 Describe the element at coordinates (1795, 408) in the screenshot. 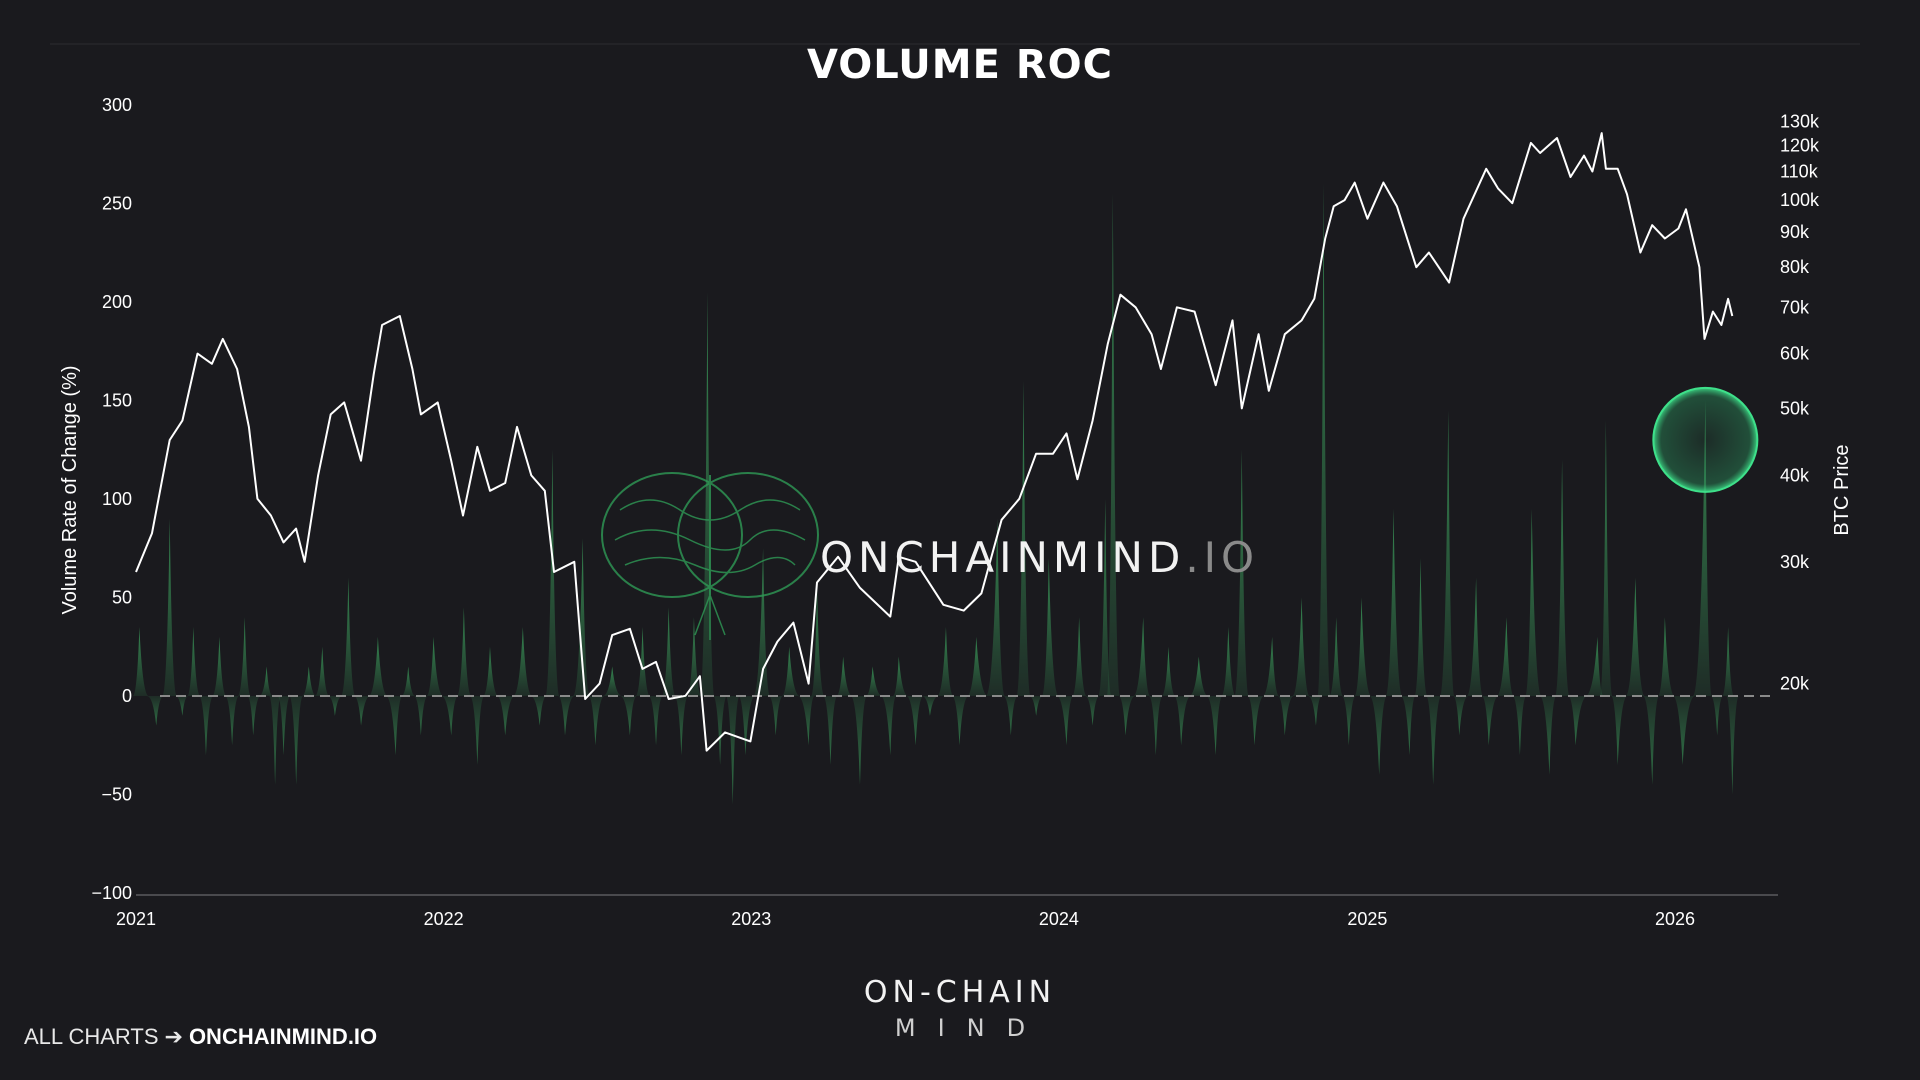

I see `y2-tick-label: 50k` at that location.